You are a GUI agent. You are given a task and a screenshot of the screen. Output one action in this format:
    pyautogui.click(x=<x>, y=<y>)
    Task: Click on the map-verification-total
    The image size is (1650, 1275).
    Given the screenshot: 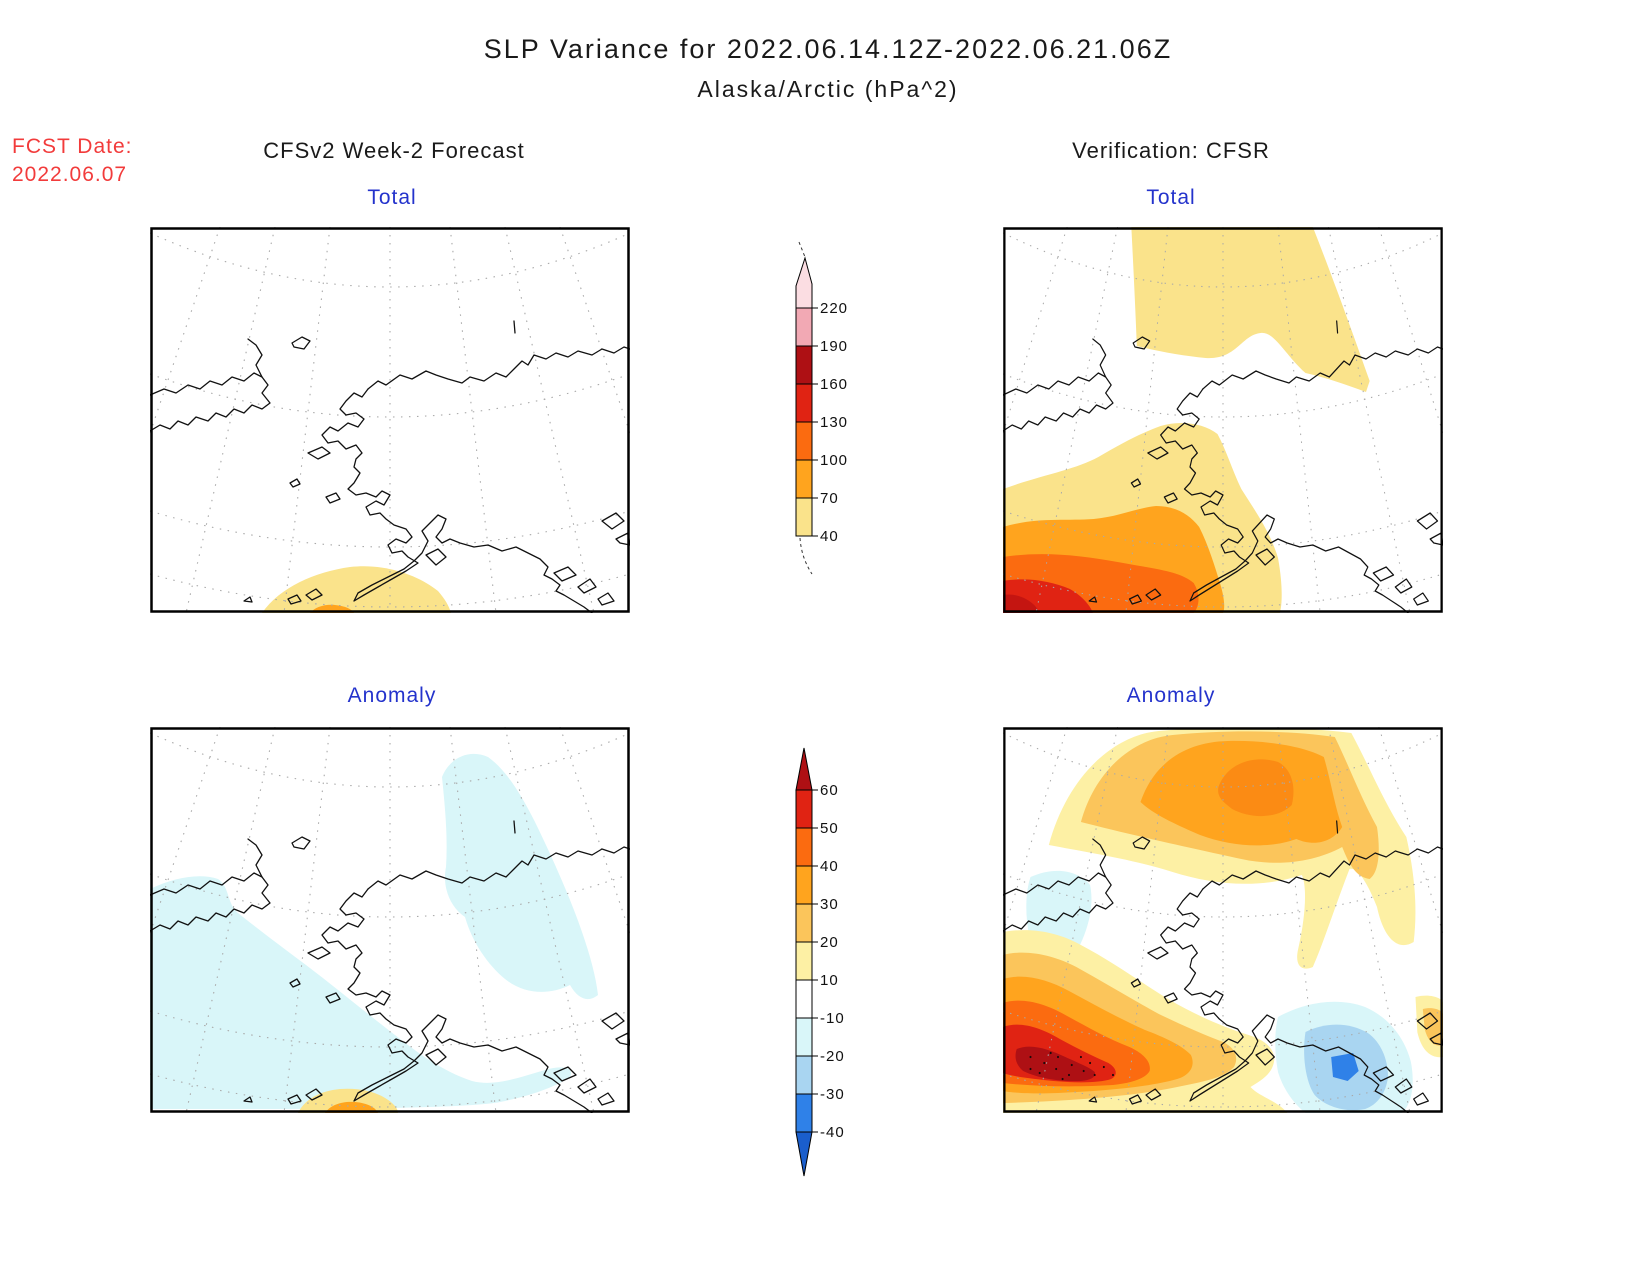 What is the action you would take?
    pyautogui.click(x=1223, y=420)
    